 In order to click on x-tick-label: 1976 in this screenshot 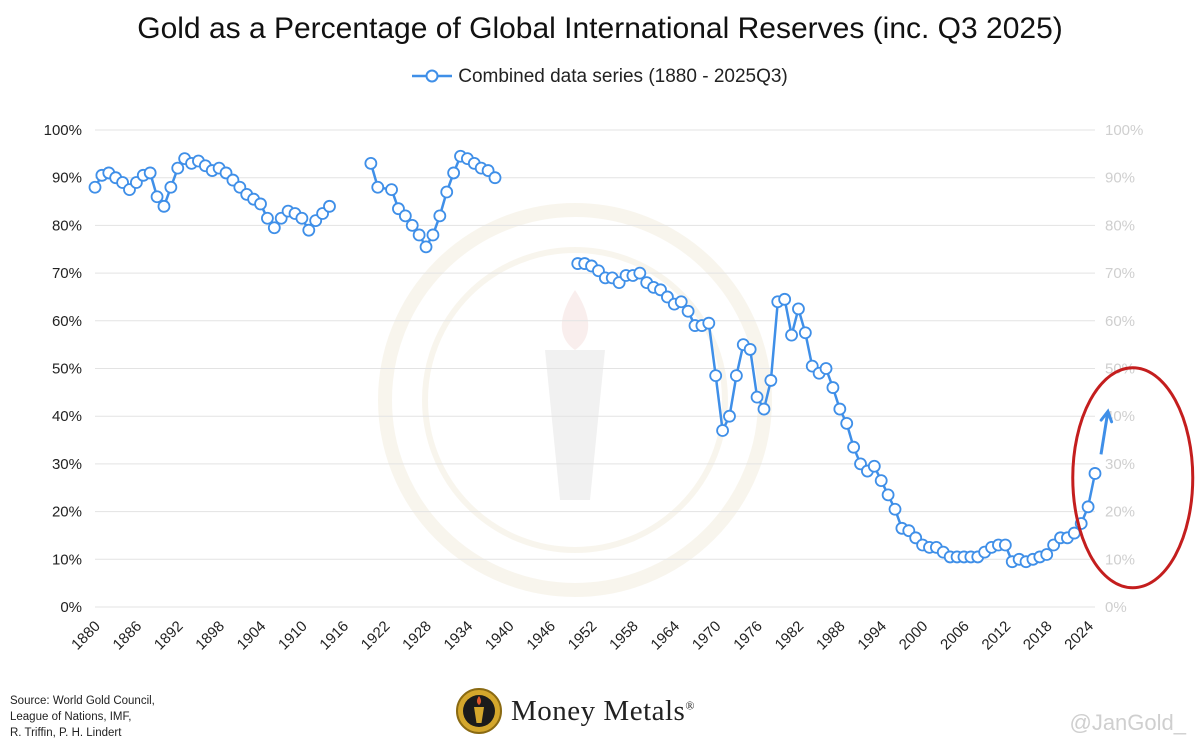, I will do `click(748, 636)`.